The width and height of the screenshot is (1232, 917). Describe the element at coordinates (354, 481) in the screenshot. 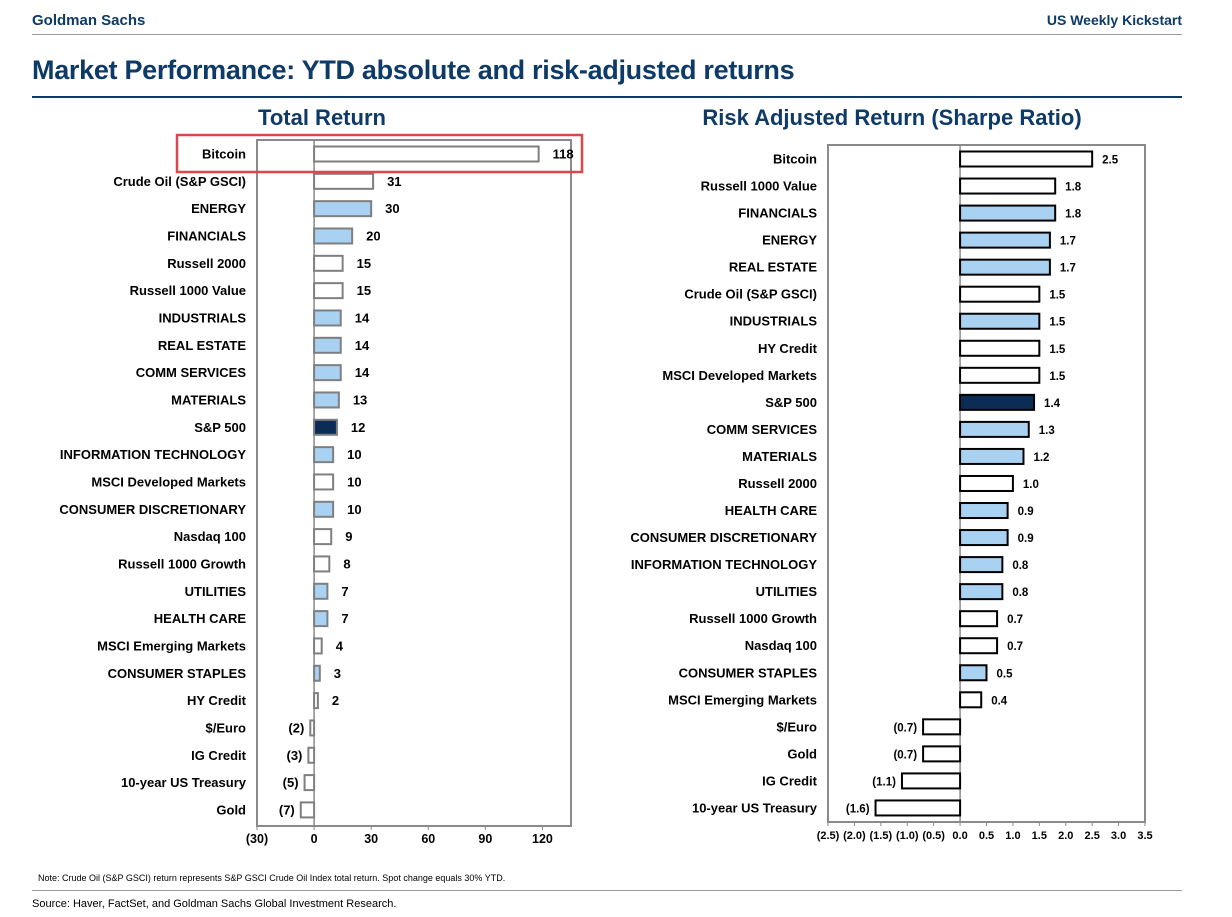

I see `data-label: 10` at that location.